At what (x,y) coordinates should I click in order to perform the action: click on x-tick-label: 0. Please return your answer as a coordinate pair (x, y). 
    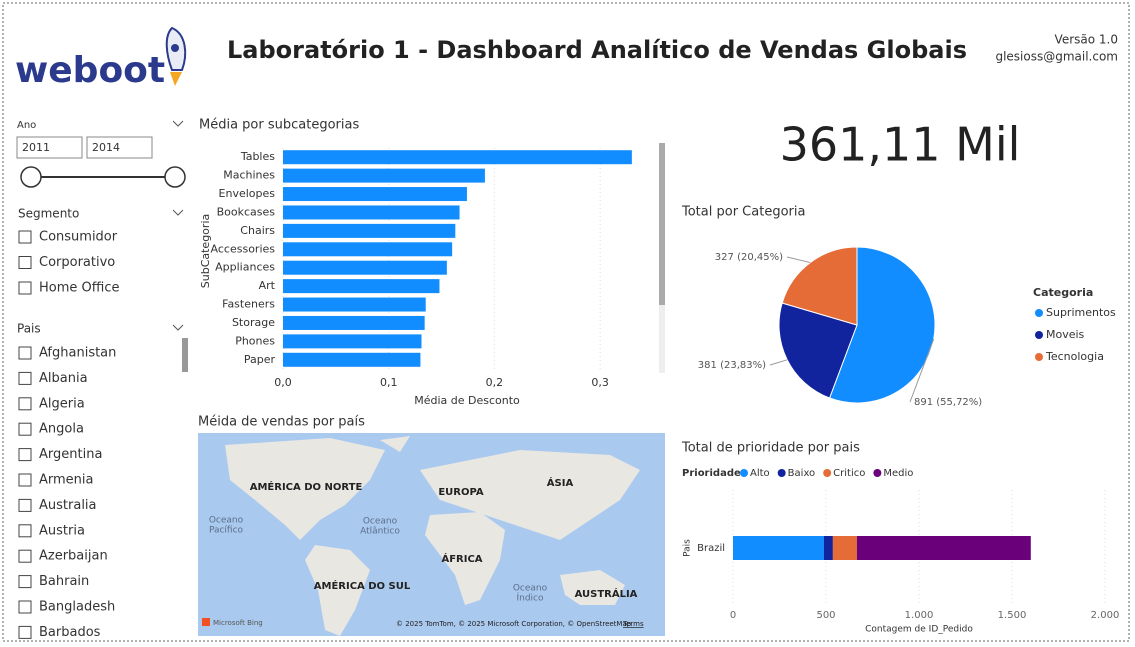
    Looking at the image, I should click on (733, 615).